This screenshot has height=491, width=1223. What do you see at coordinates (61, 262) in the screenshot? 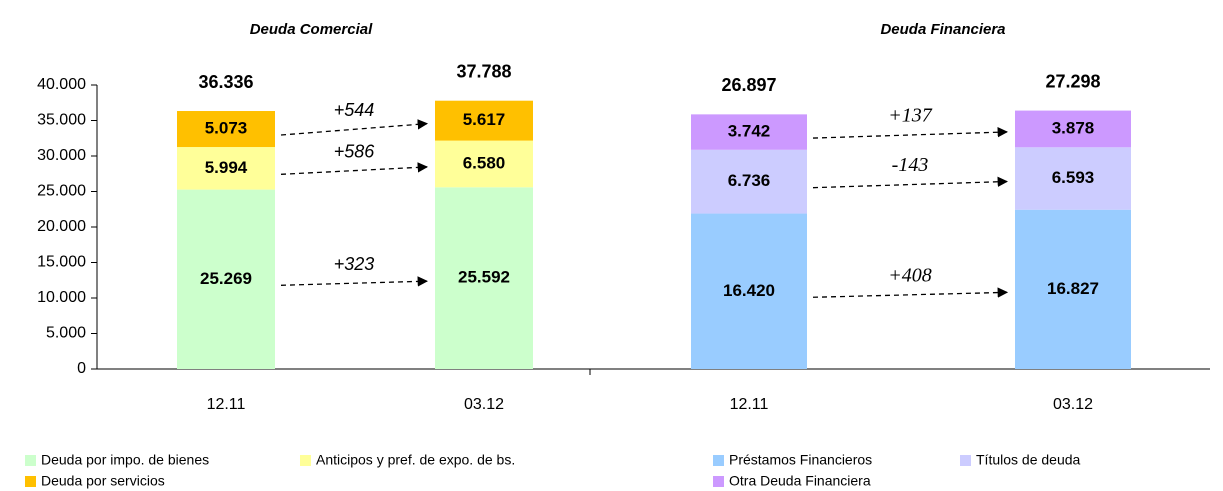
I see `y-tick-label: 15.000` at bounding box center [61, 262].